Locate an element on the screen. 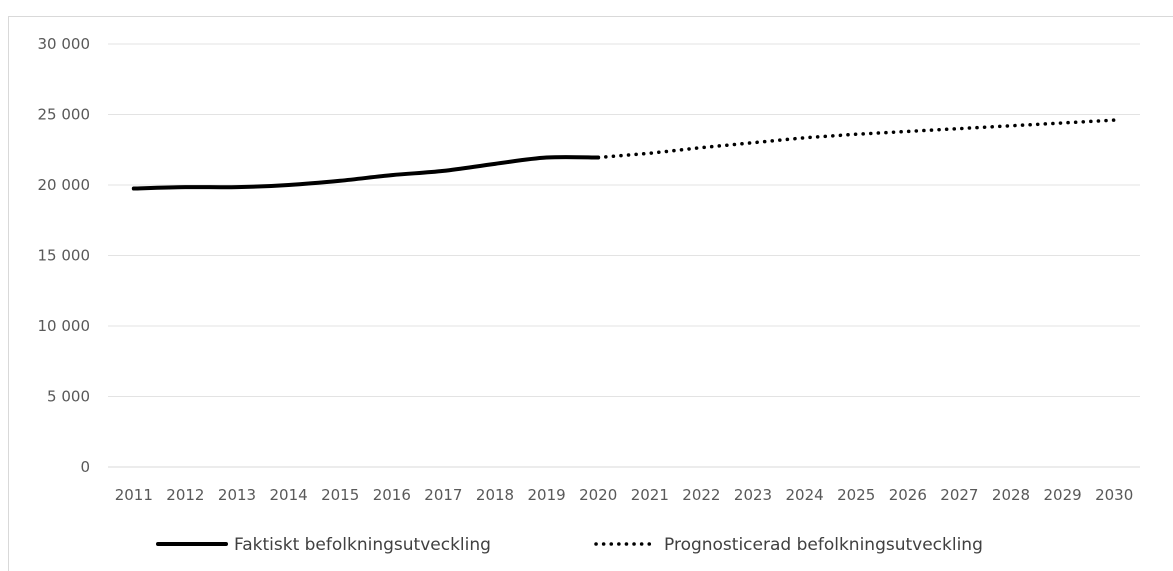 The width and height of the screenshot is (1173, 571). x-tick-label: 2030 is located at coordinates (1114, 495).